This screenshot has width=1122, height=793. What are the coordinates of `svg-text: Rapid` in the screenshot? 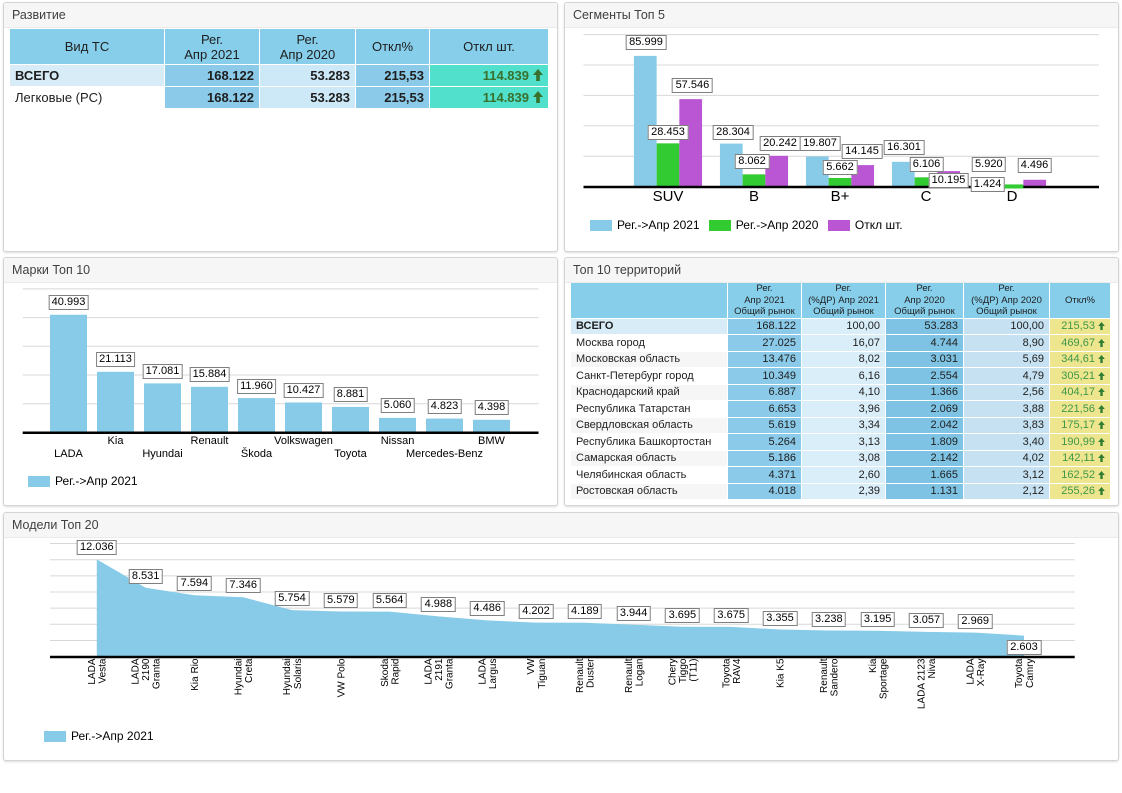 It's located at (395, 672).